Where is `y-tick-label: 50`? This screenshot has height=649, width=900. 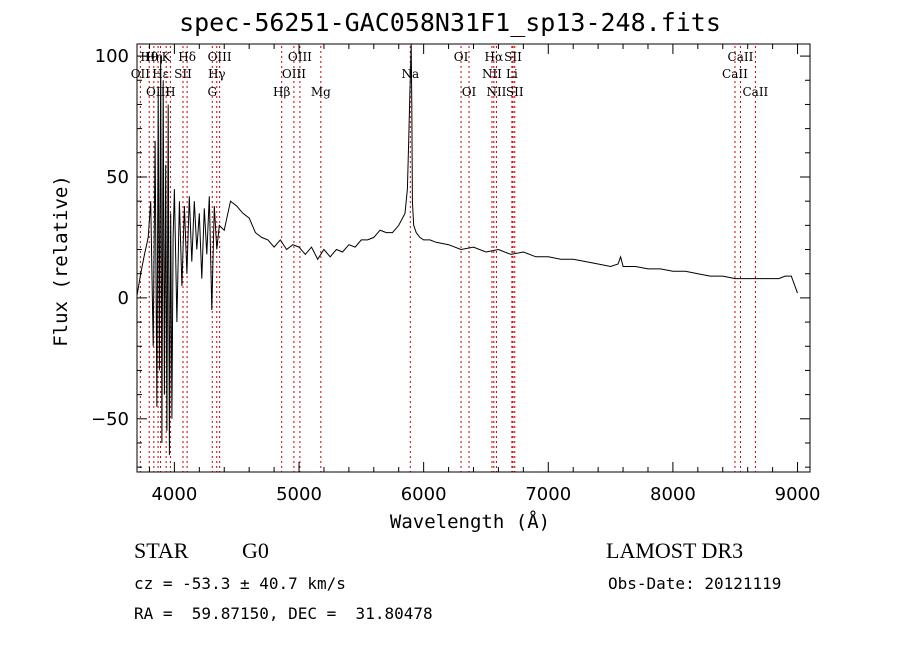 y-tick-label: 50 is located at coordinates (117, 177).